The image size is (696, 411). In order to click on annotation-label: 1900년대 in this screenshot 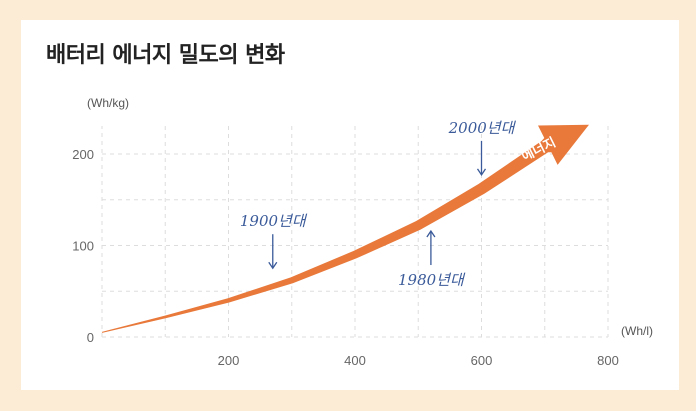, I will do `click(274, 221)`.